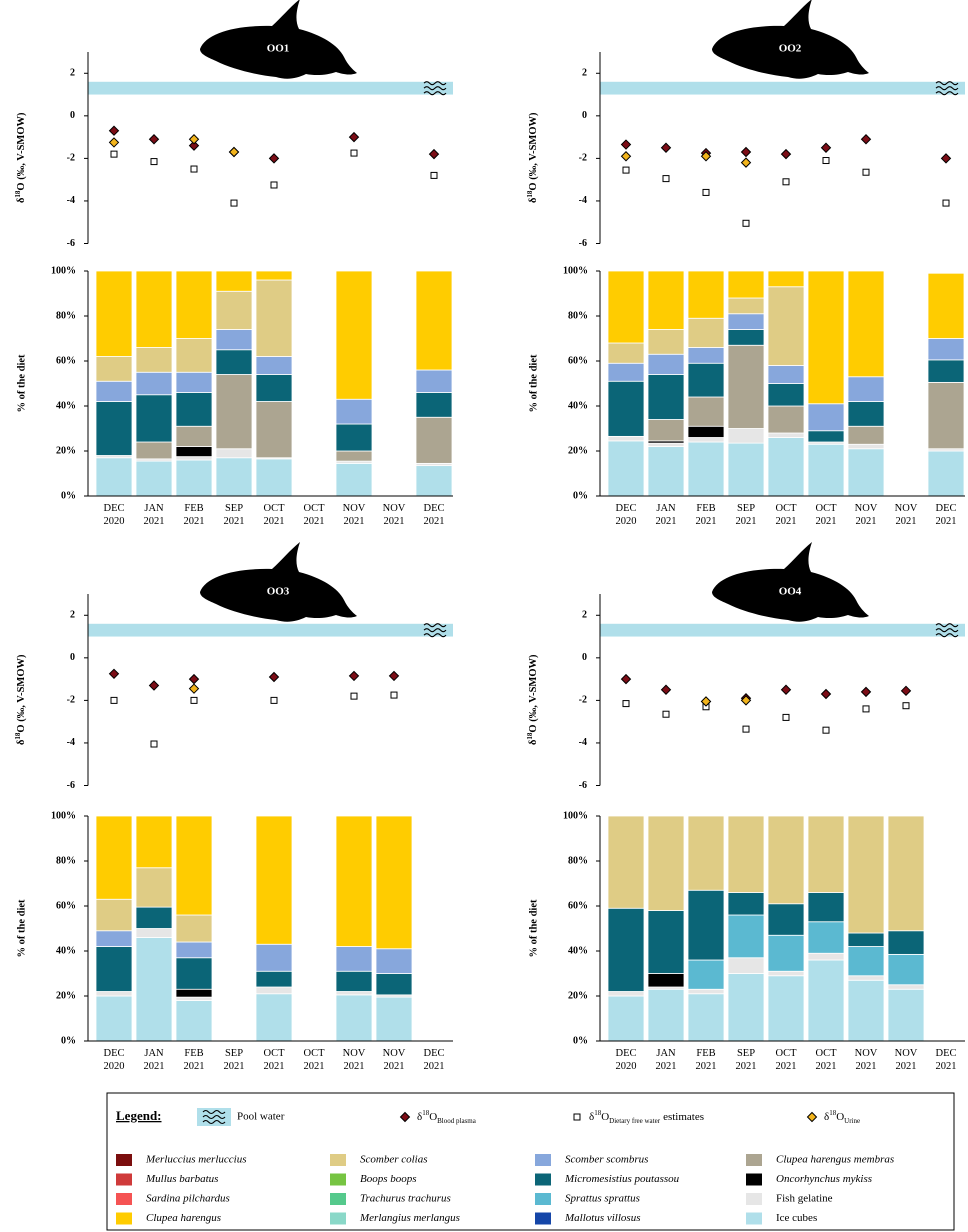  What do you see at coordinates (852, 1121) in the screenshot?
I see `text-sub: Urine` at bounding box center [852, 1121].